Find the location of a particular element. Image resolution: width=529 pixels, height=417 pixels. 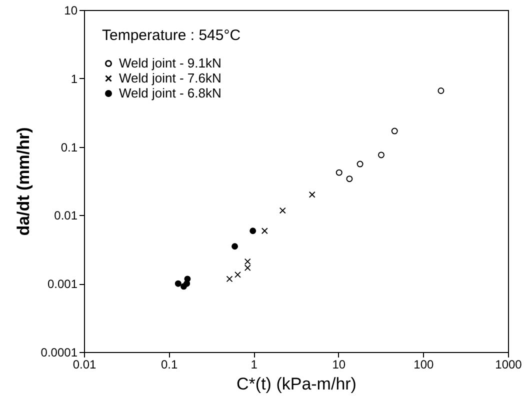

y-tick-label: 0.001 is located at coordinates (62, 284).